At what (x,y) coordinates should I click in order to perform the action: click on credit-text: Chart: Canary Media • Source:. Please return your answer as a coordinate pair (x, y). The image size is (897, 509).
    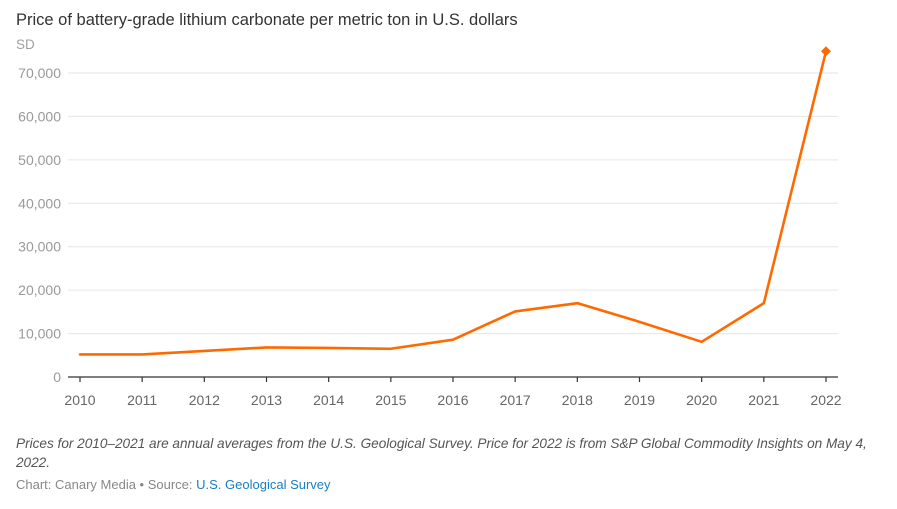
    Looking at the image, I should click on (106, 484).